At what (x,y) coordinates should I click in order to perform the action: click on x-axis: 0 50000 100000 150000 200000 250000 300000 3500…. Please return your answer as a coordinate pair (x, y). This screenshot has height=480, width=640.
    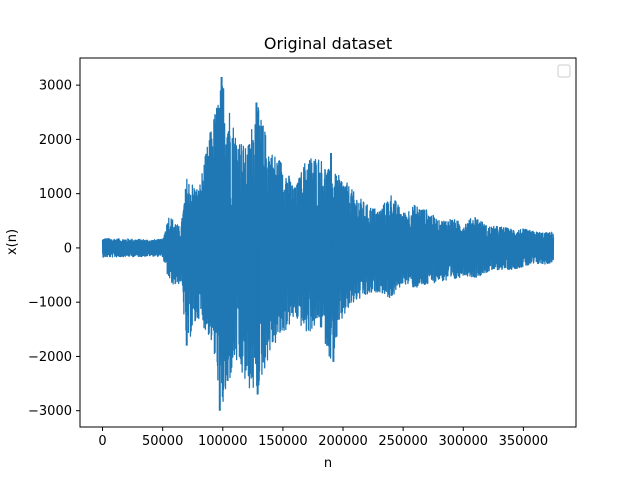
    Looking at the image, I should click on (323, 438).